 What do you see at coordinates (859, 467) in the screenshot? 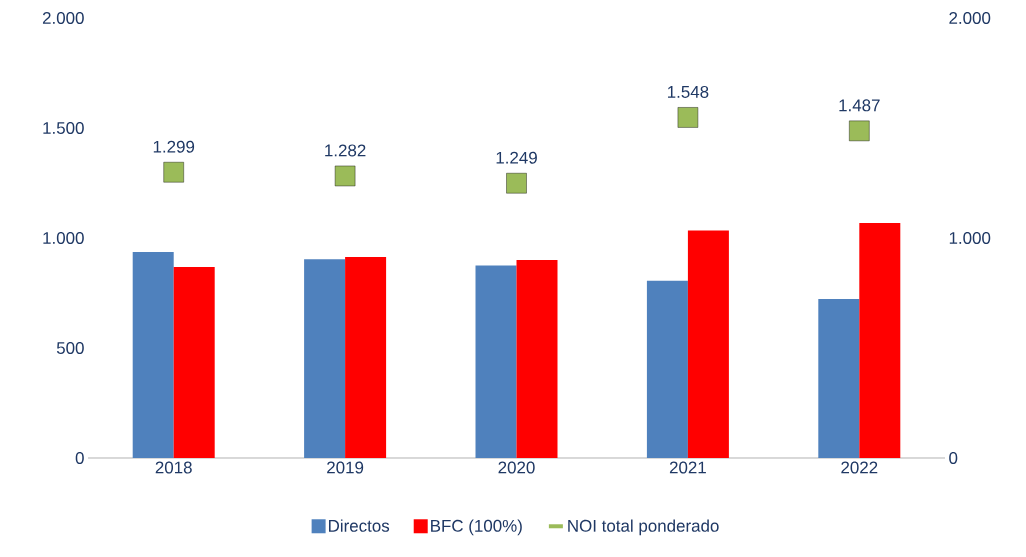
I see `x-tick-label: 2022` at bounding box center [859, 467].